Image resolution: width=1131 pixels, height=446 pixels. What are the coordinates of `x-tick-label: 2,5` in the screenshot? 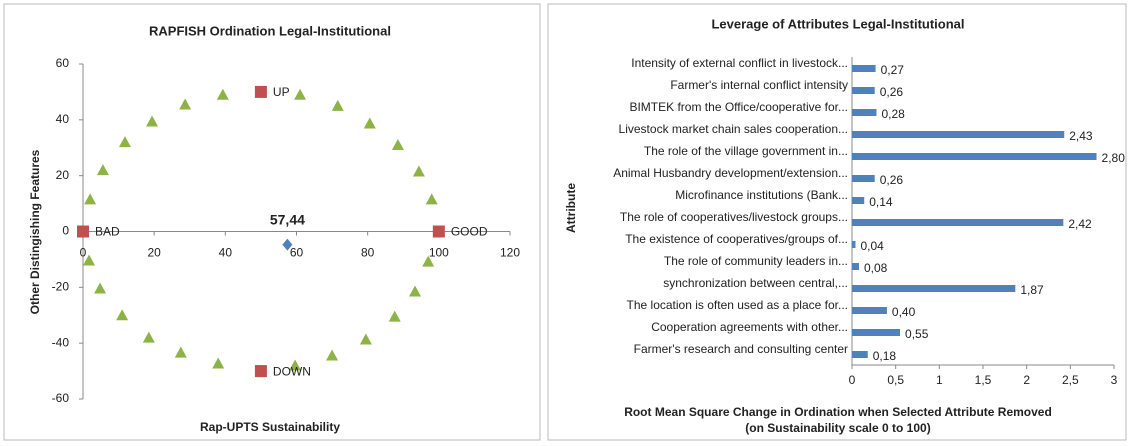 It's located at (1070, 380).